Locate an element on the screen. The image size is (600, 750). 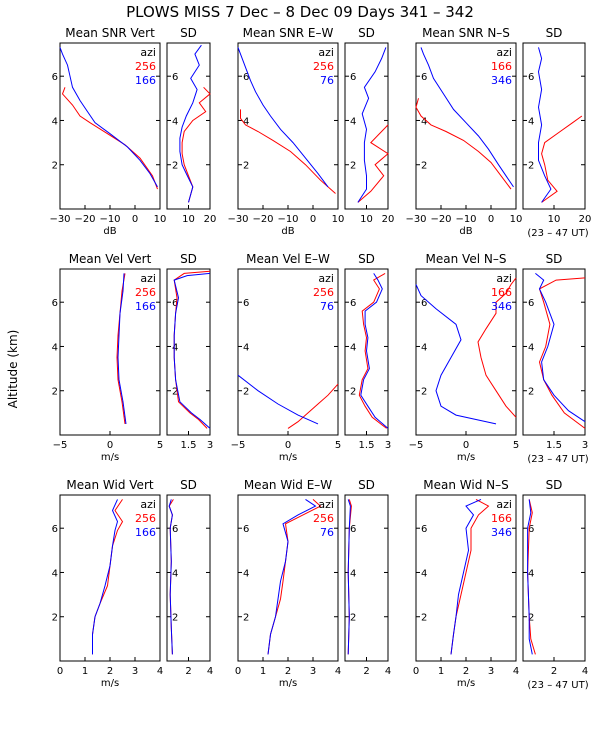
x-tick-label: 20 is located at coordinates (585, 219).